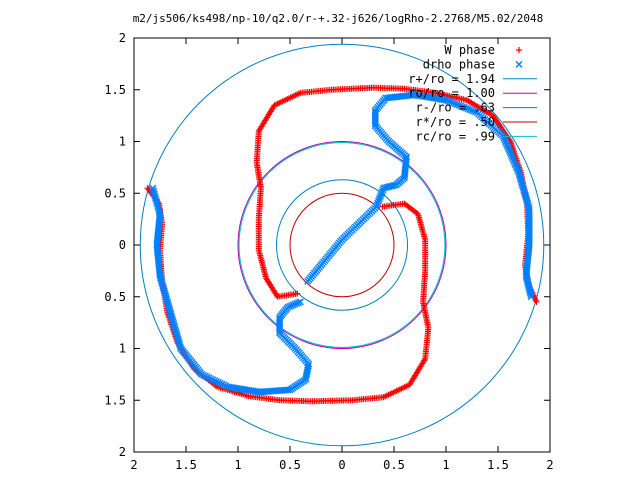  What do you see at coordinates (122, 245) in the screenshot?
I see `y-tick-label: 0` at bounding box center [122, 245].